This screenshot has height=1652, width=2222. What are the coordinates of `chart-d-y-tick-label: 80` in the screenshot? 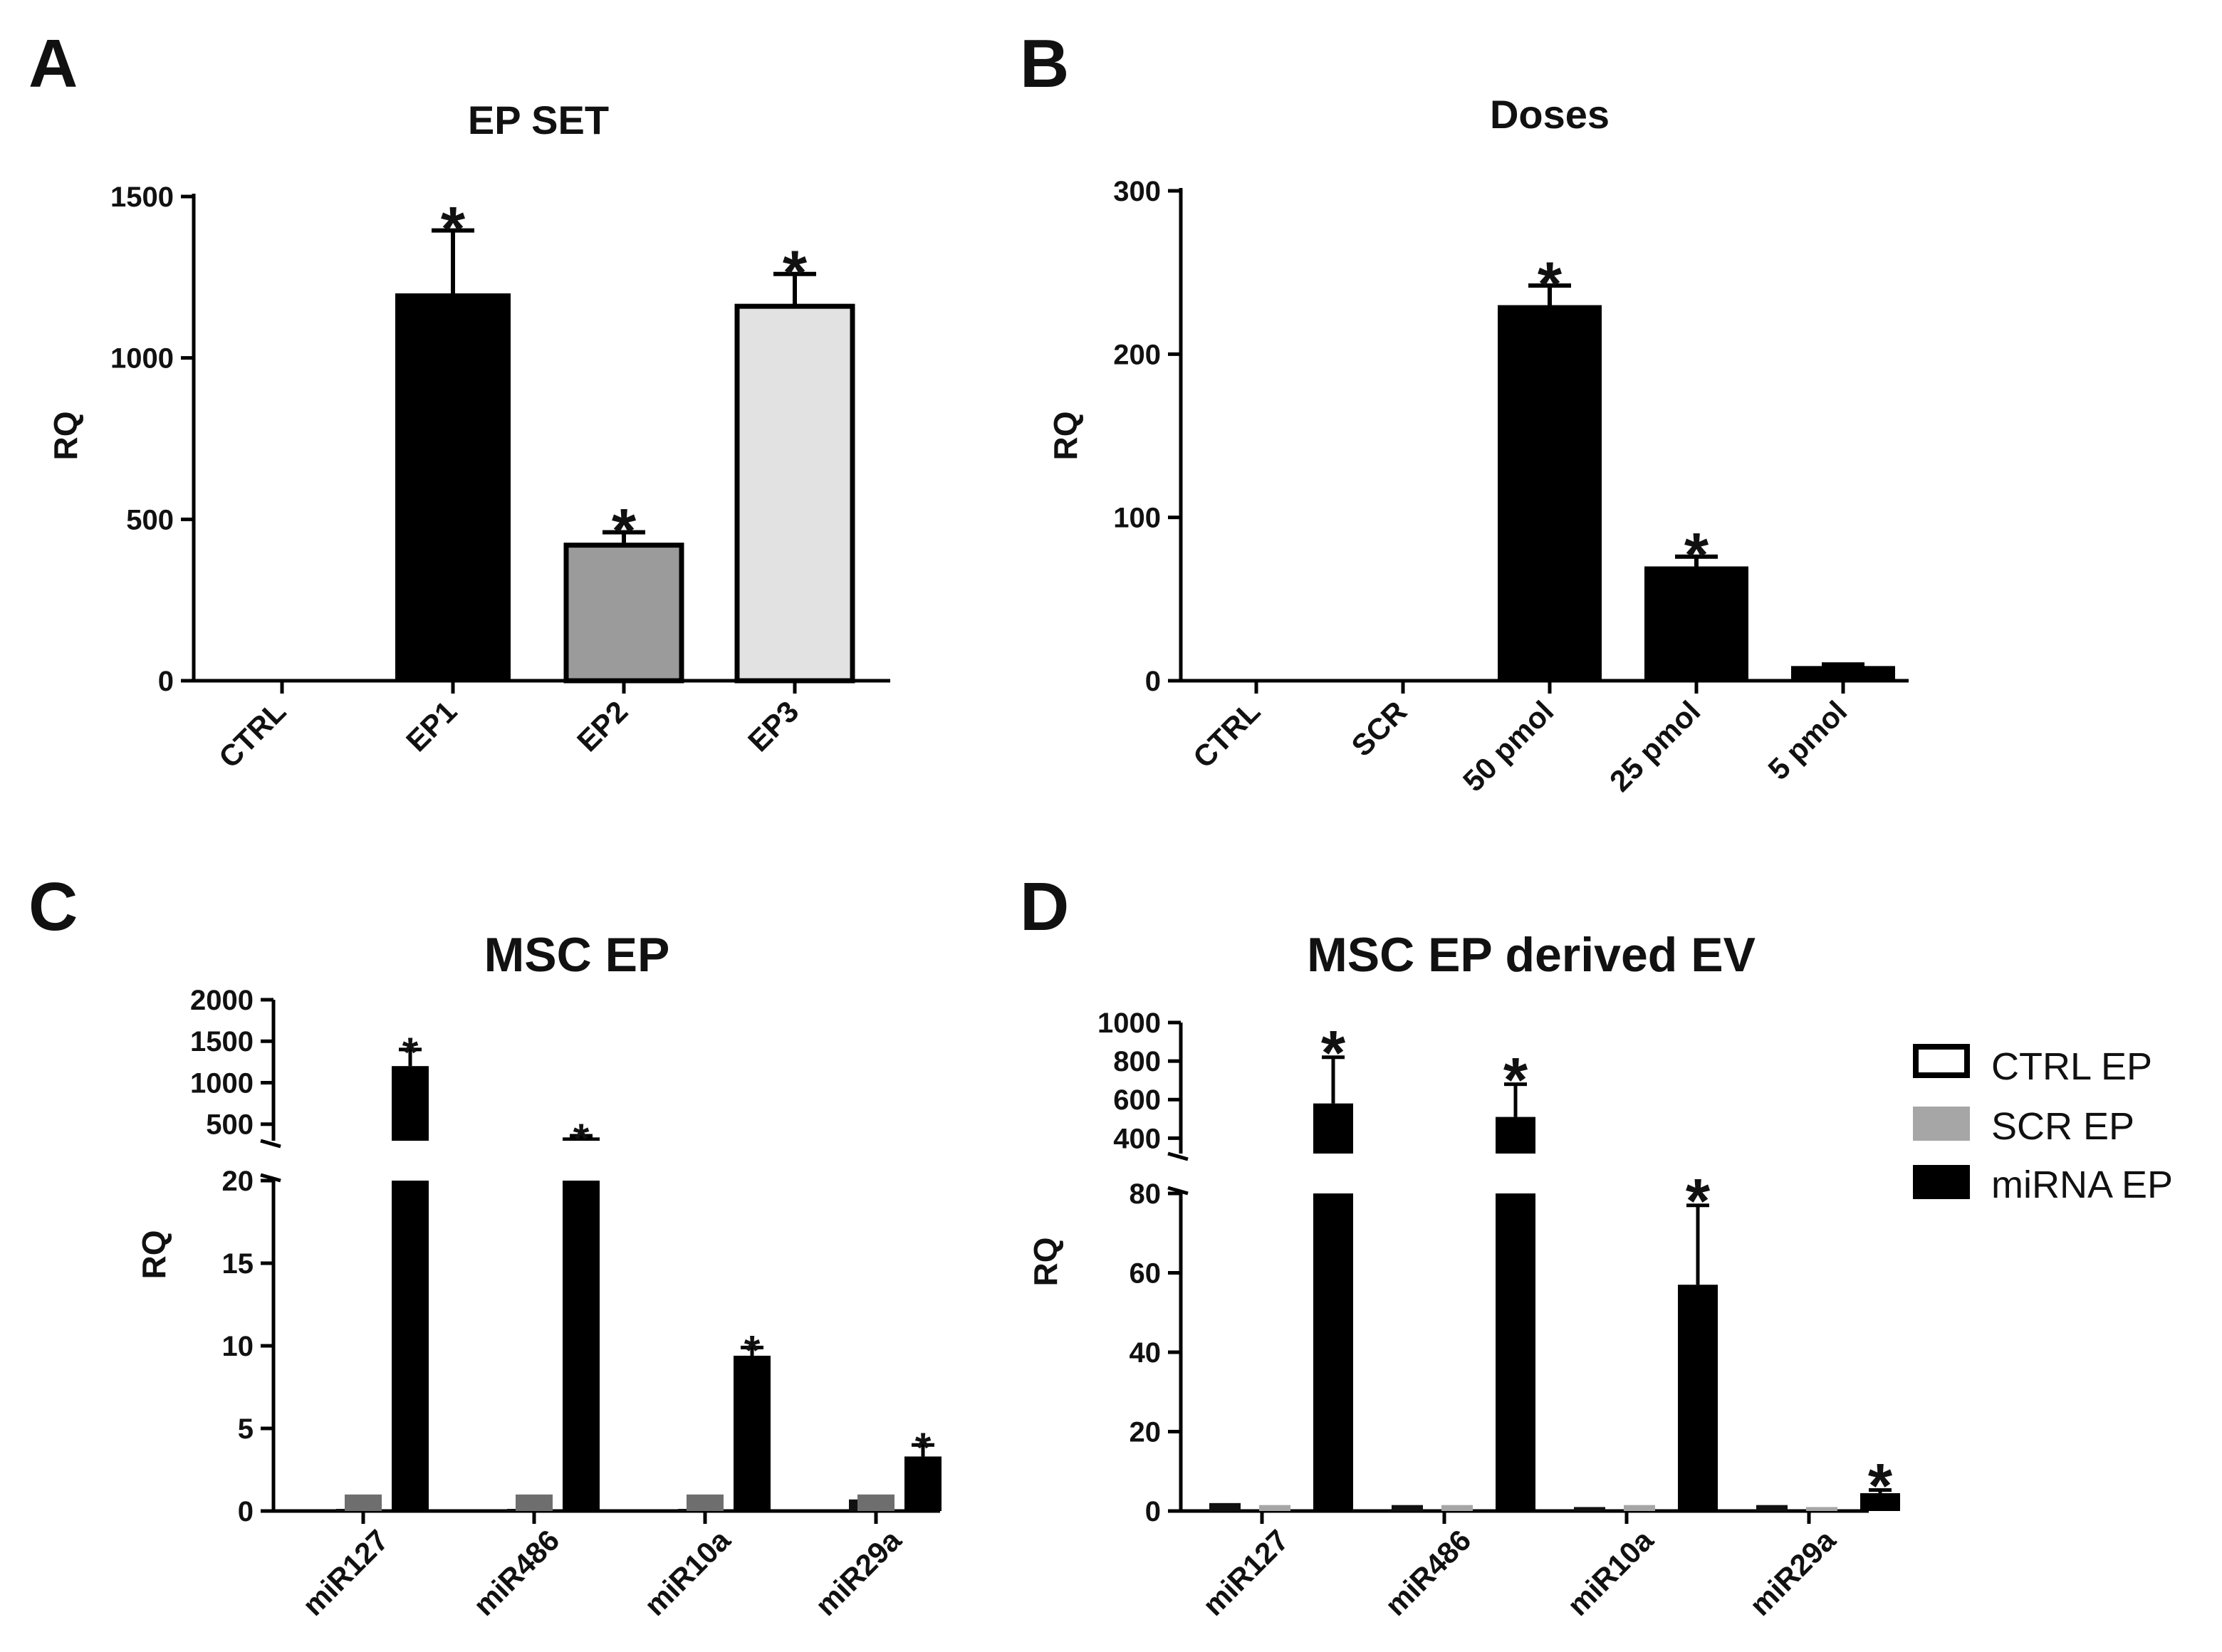 It's located at (1146, 1194).